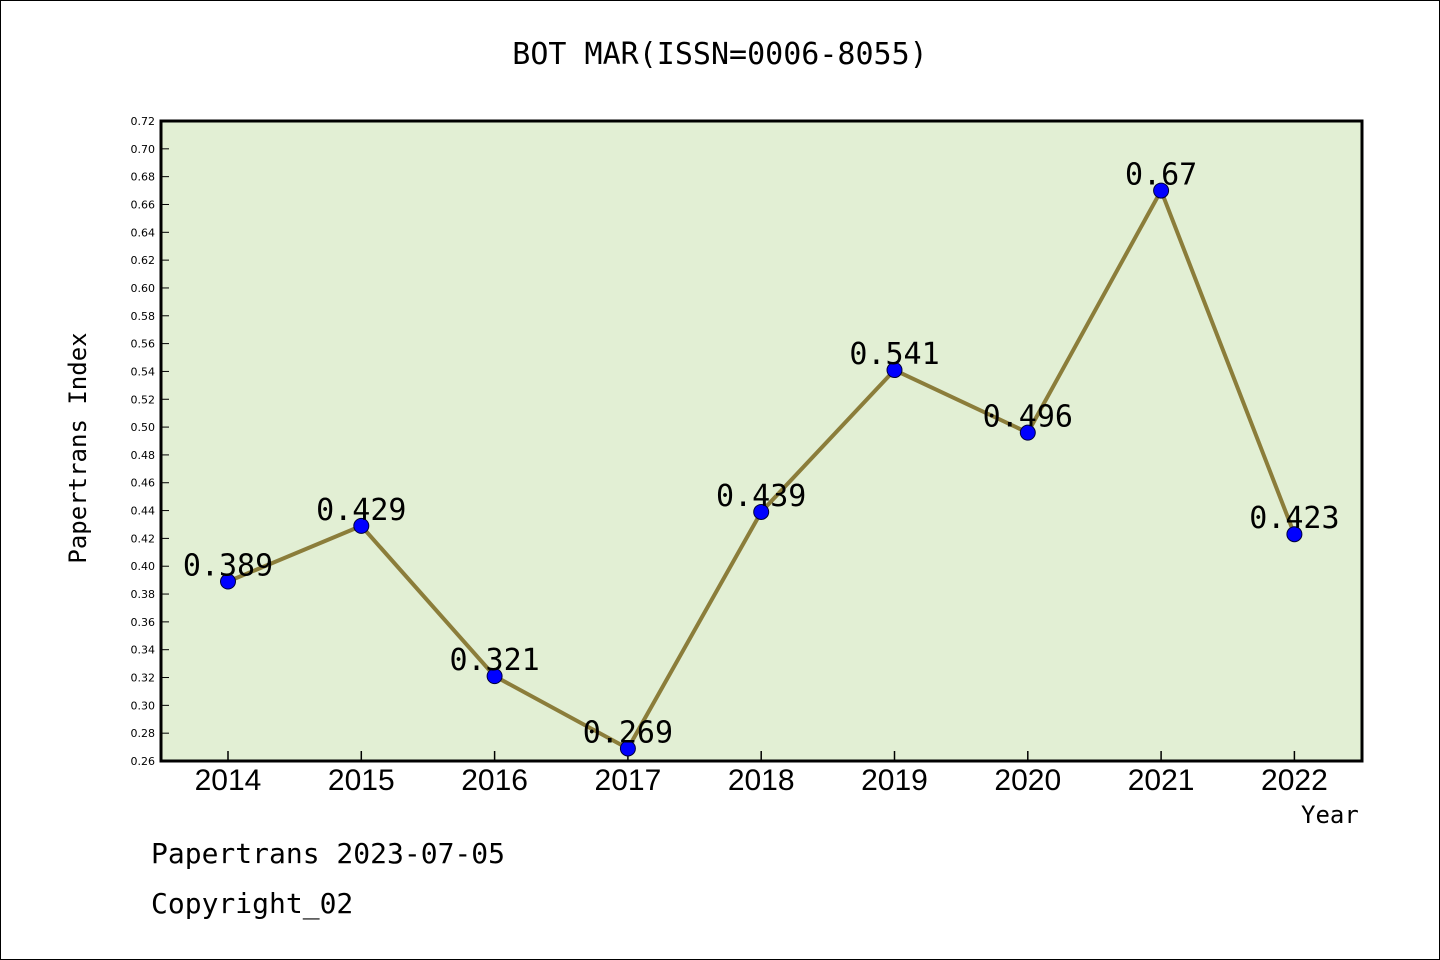 The image size is (1440, 960). What do you see at coordinates (1294, 534) in the screenshot?
I see `data-point-2022` at bounding box center [1294, 534].